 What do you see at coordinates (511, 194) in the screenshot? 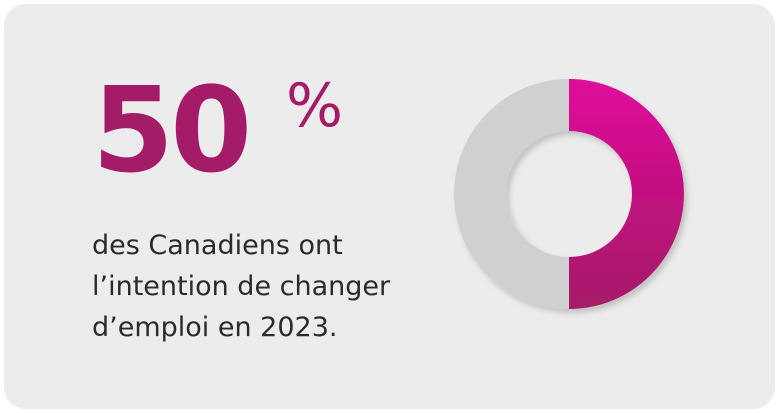
I see `donut-slice-remainder` at bounding box center [511, 194].